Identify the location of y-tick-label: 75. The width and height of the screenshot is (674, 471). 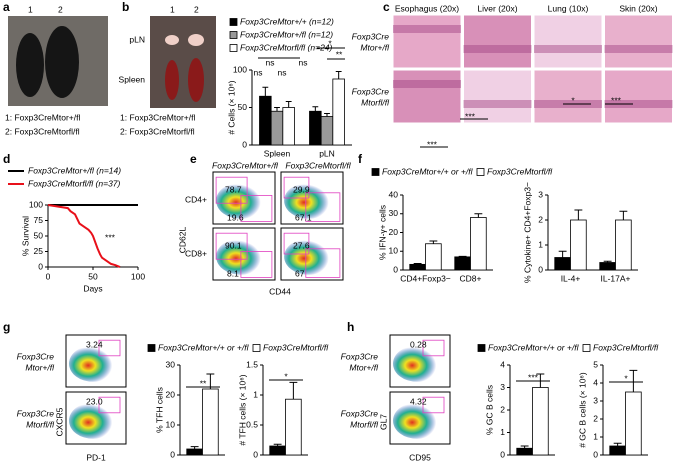
(39, 220).